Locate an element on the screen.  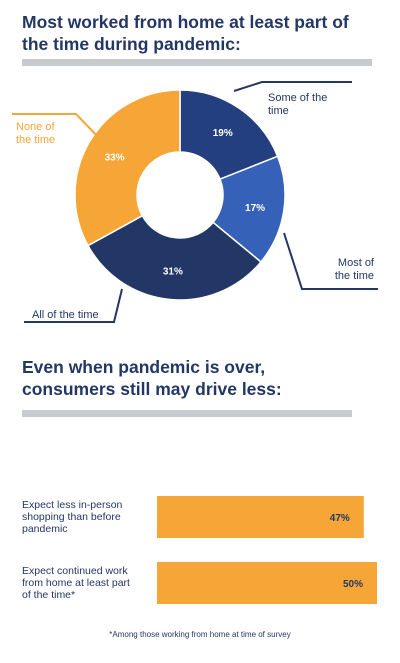
bar-category-line: of the time* is located at coordinates (49, 595).